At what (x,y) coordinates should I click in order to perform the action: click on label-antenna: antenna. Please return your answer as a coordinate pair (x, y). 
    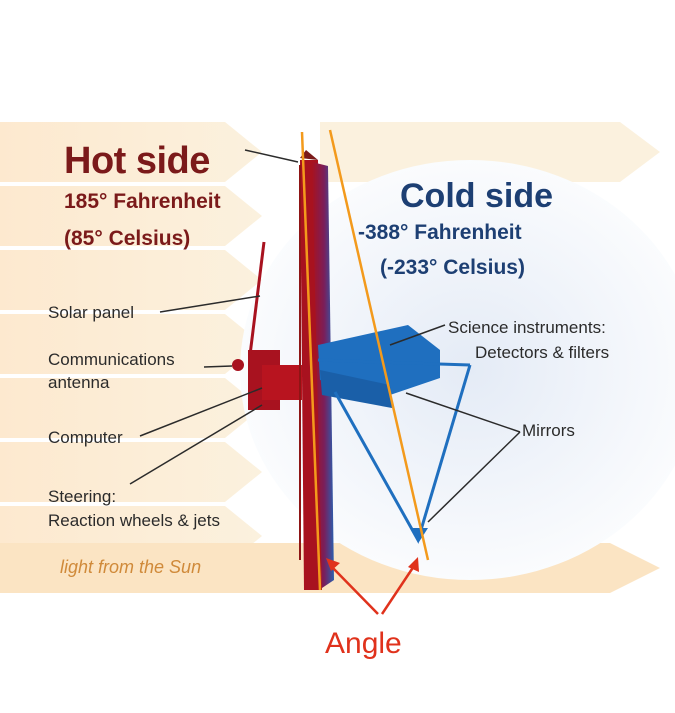
    Looking at the image, I should click on (79, 382).